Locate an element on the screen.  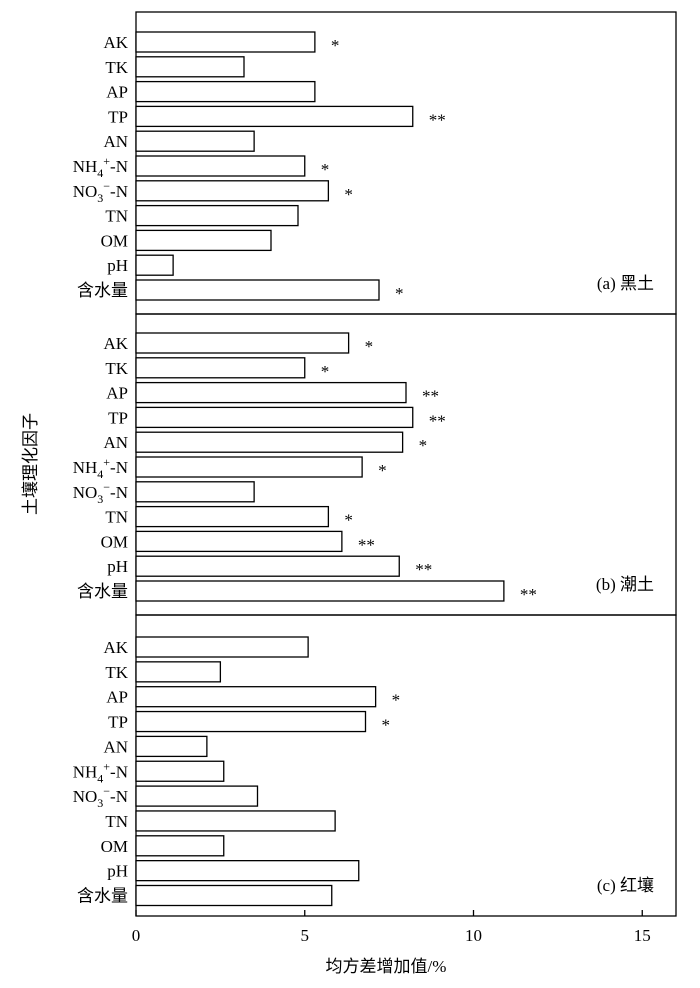
y-axis-title: 土壤理化因子 is located at coordinates (30, 464).